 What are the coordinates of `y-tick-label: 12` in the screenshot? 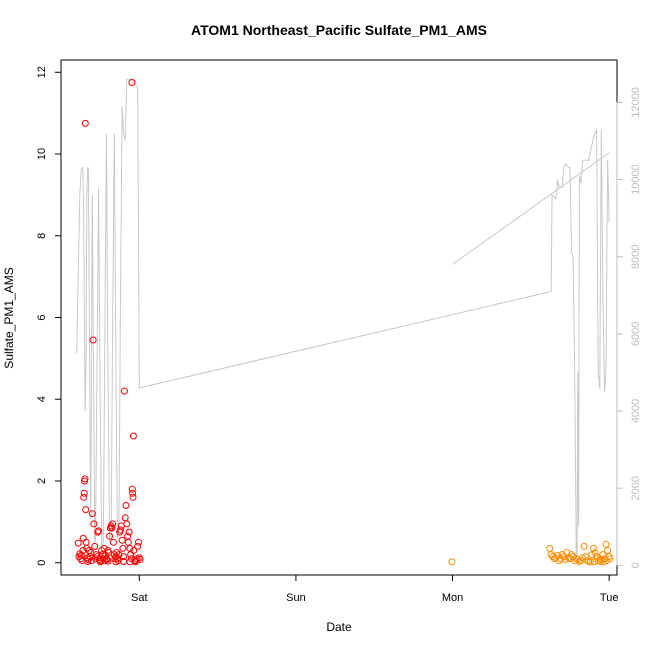 It's located at (42, 72).